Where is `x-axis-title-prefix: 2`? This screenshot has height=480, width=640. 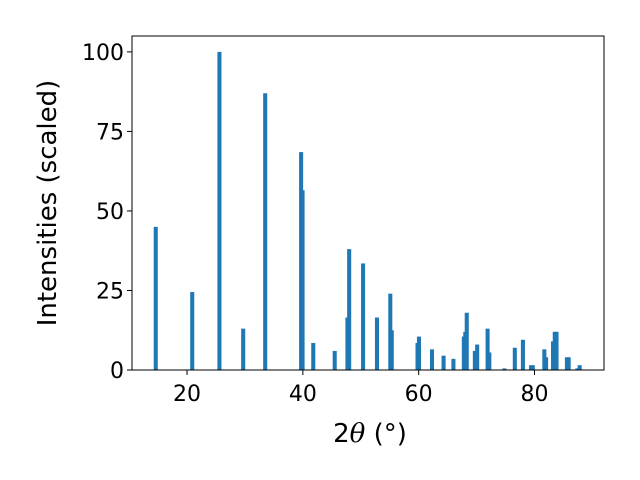
x-axis-title-prefix: 2 is located at coordinates (341, 434).